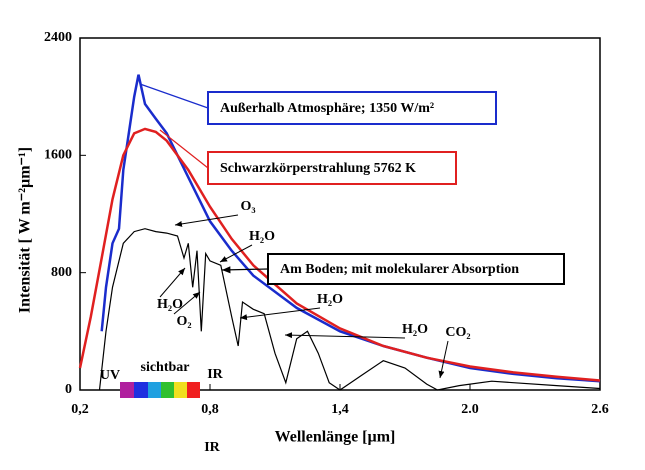 Image resolution: width=645 pixels, height=470 pixels. What do you see at coordinates (165, 367) in the screenshot?
I see `annotation: sichtbar` at bounding box center [165, 367].